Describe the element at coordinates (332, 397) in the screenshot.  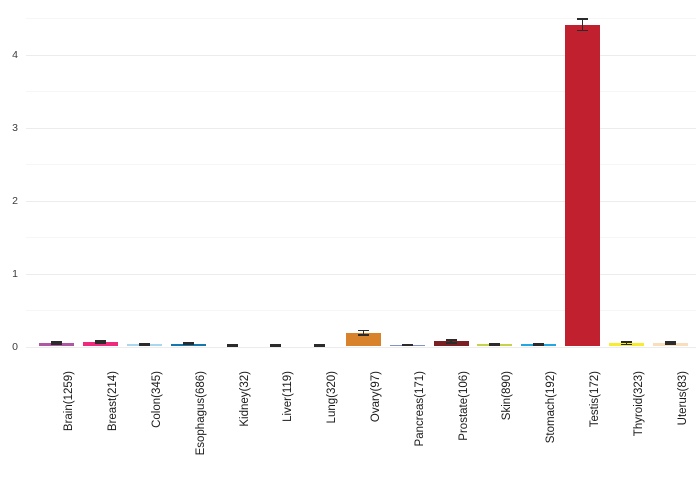
I see `x-tick-label-lung: Lung(320)` at that location.